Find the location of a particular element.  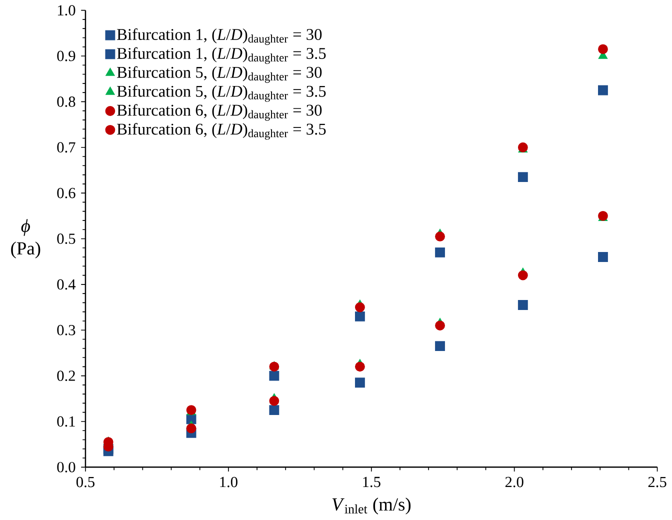

legend-label: Bifurcation 6, (L/D)$_{daughter}$ = 30 is located at coordinates (219, 112).